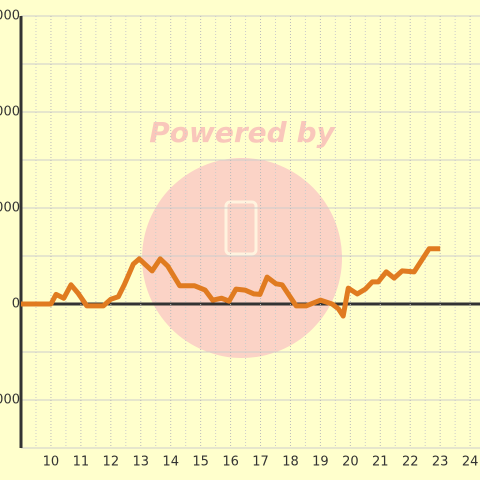 The image size is (480, 480). What do you see at coordinates (170, 462) in the screenshot?
I see `x-tick-label: 14` at bounding box center [170, 462].